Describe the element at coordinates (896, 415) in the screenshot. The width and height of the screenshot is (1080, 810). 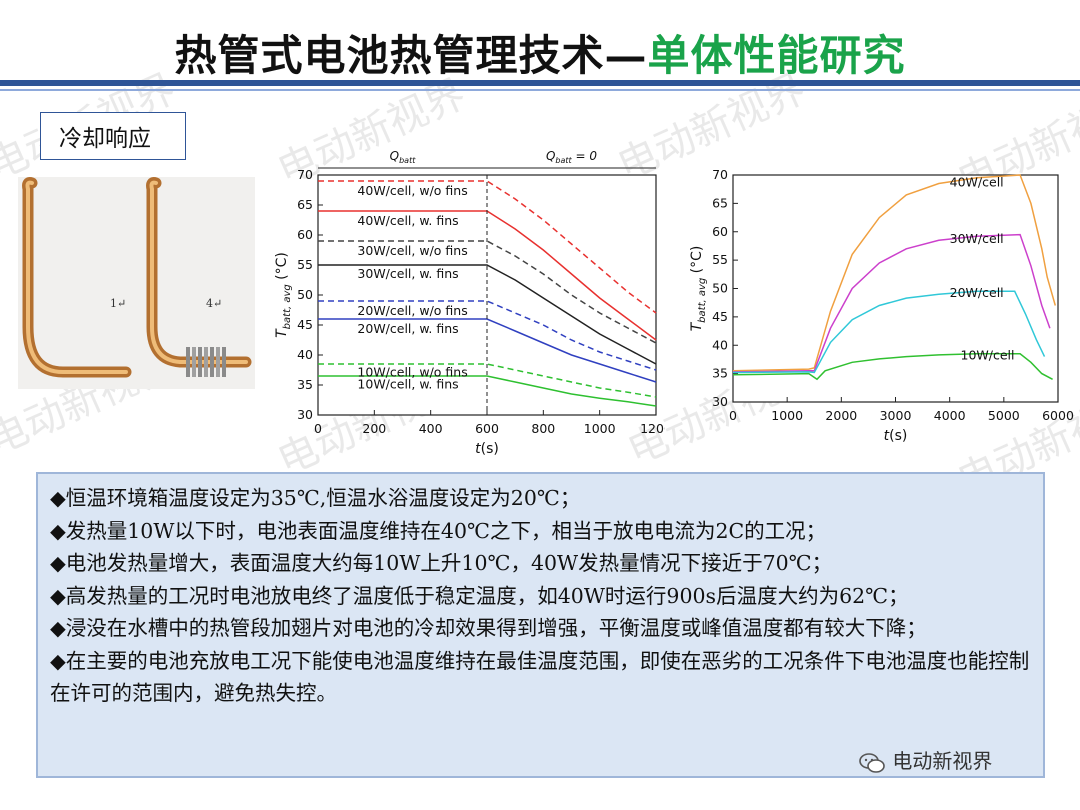
I see `x-tick-label: 3000` at that location.